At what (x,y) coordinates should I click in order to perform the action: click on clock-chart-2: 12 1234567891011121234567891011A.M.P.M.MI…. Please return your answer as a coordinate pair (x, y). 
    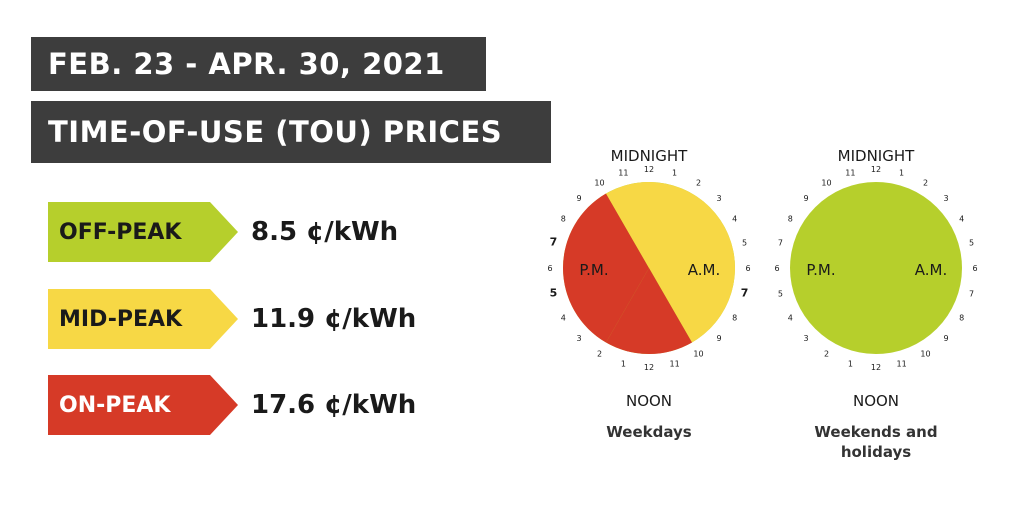
    Looking at the image, I should click on (875, 304).